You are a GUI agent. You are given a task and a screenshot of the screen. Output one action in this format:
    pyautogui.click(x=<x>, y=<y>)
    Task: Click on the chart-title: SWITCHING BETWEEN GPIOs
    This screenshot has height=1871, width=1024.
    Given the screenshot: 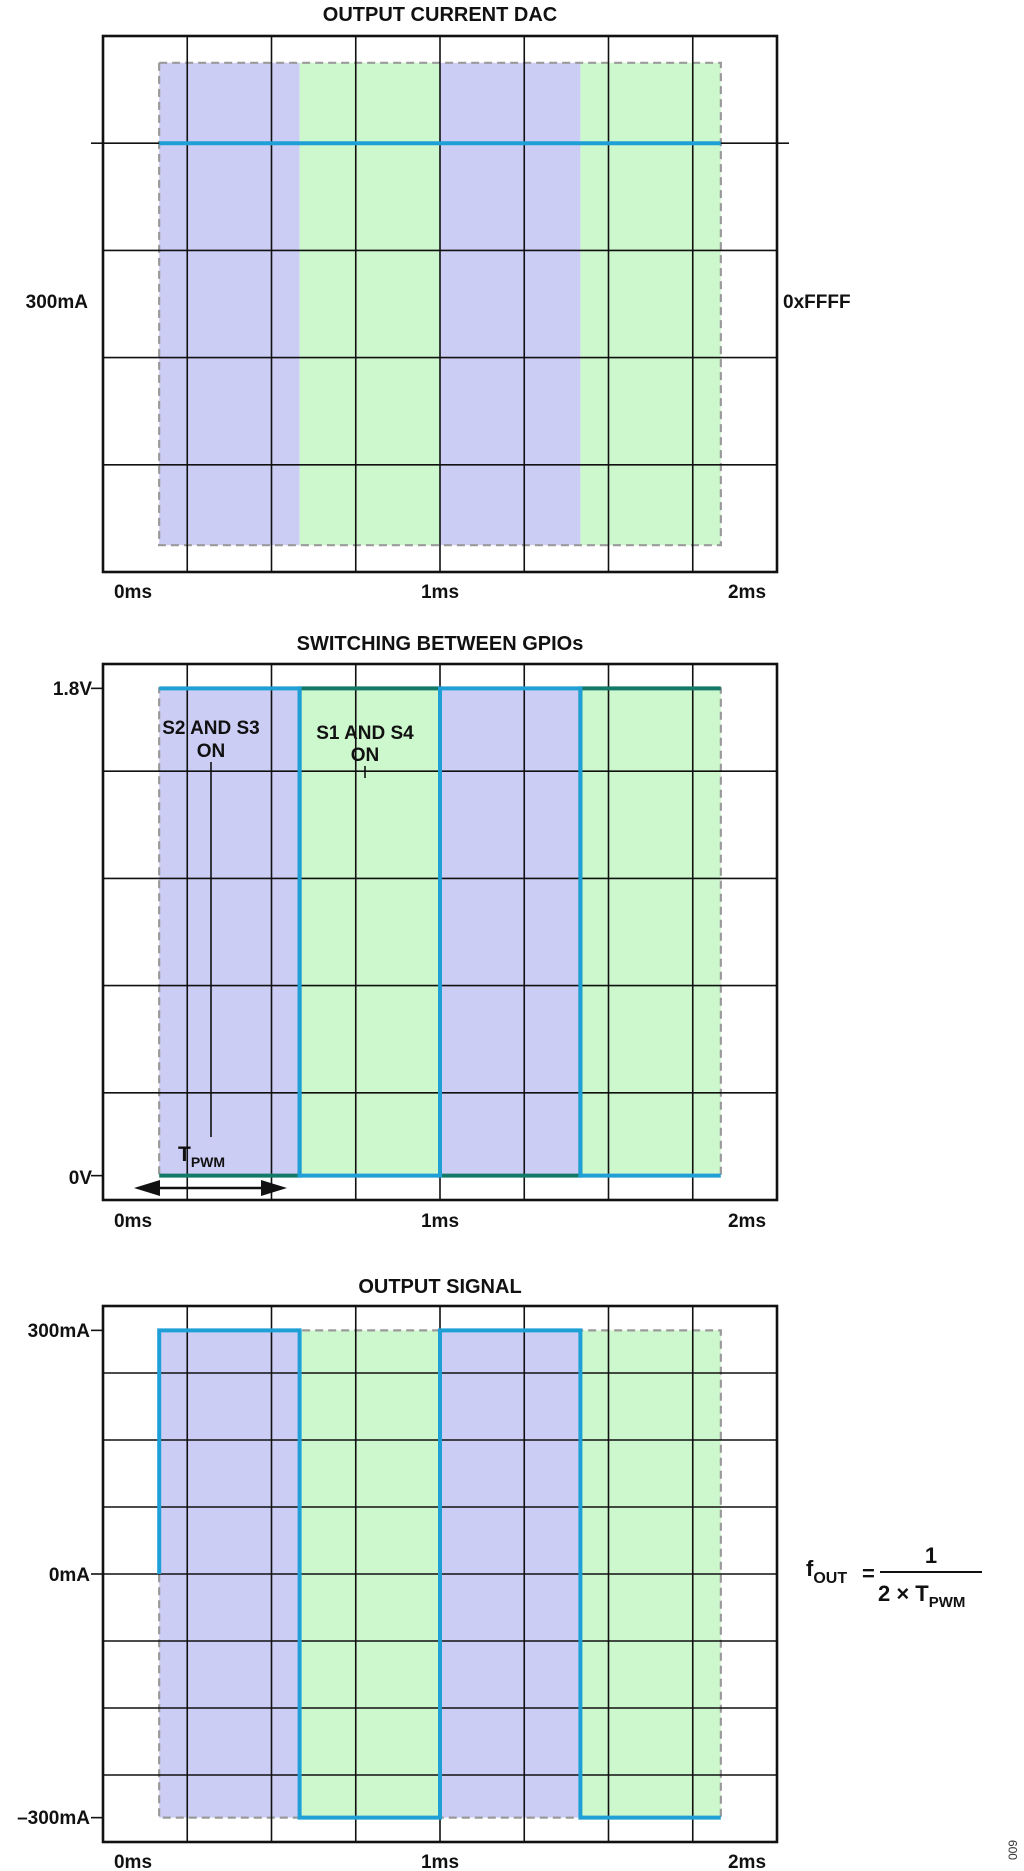 What is the action you would take?
    pyautogui.click(x=440, y=644)
    